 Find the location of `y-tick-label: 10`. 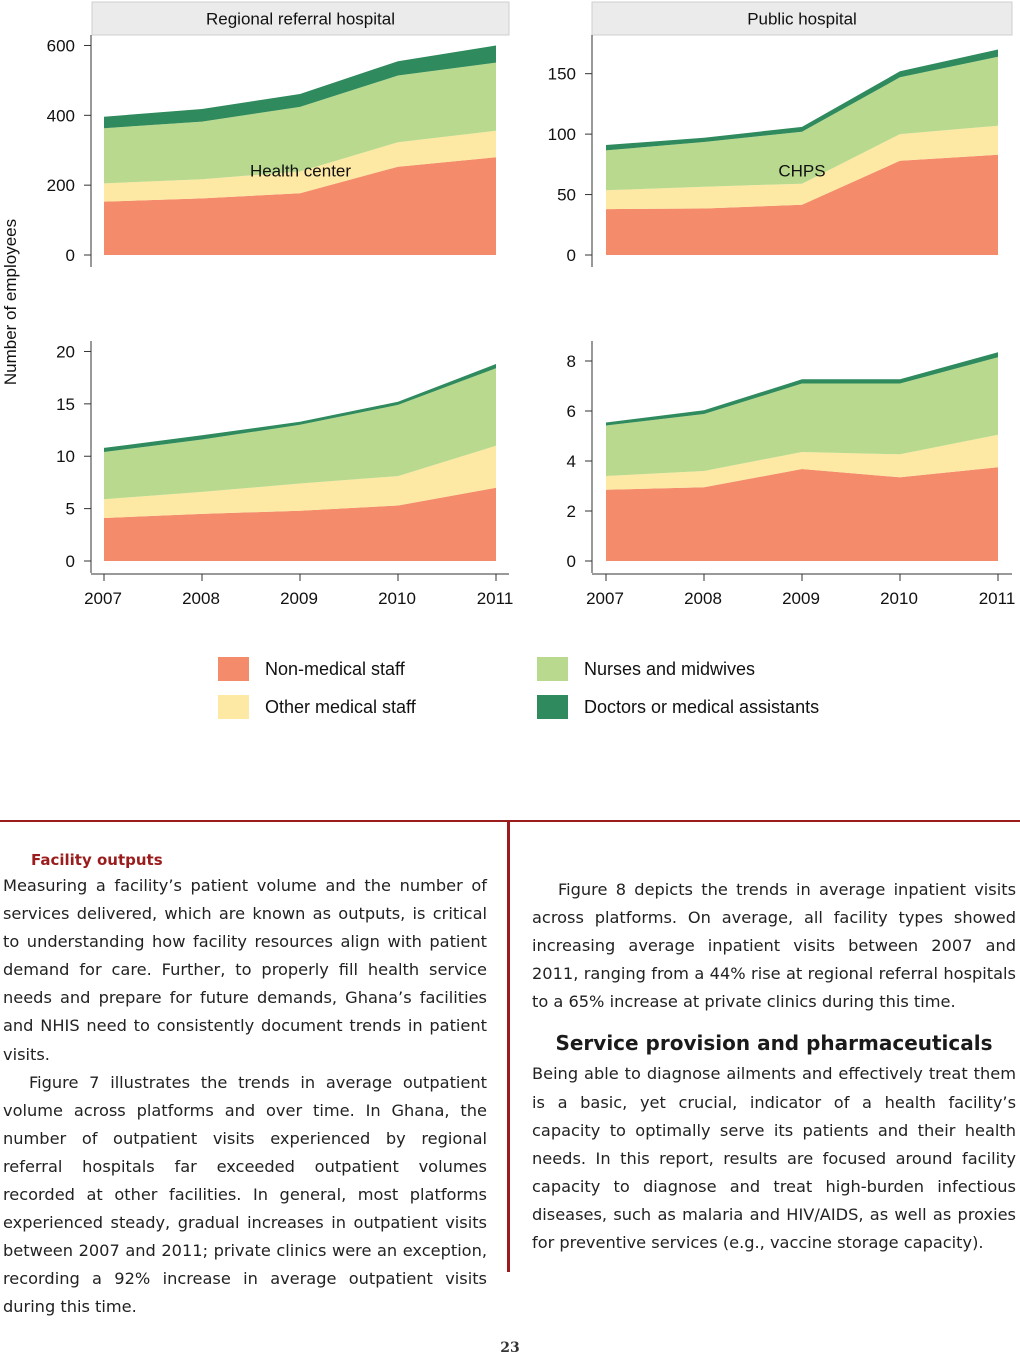

y-tick-label: 10 is located at coordinates (65, 456).